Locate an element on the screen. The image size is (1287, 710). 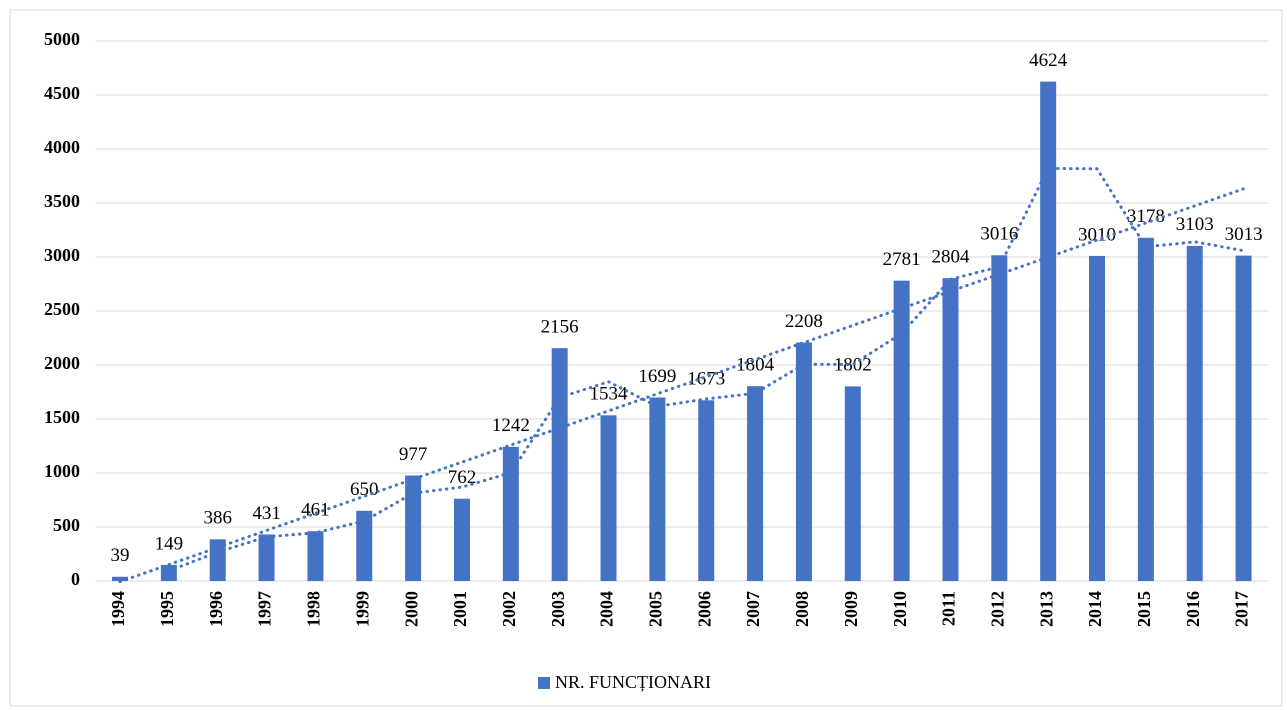
x-tick-label: 1998 is located at coordinates (314, 609).